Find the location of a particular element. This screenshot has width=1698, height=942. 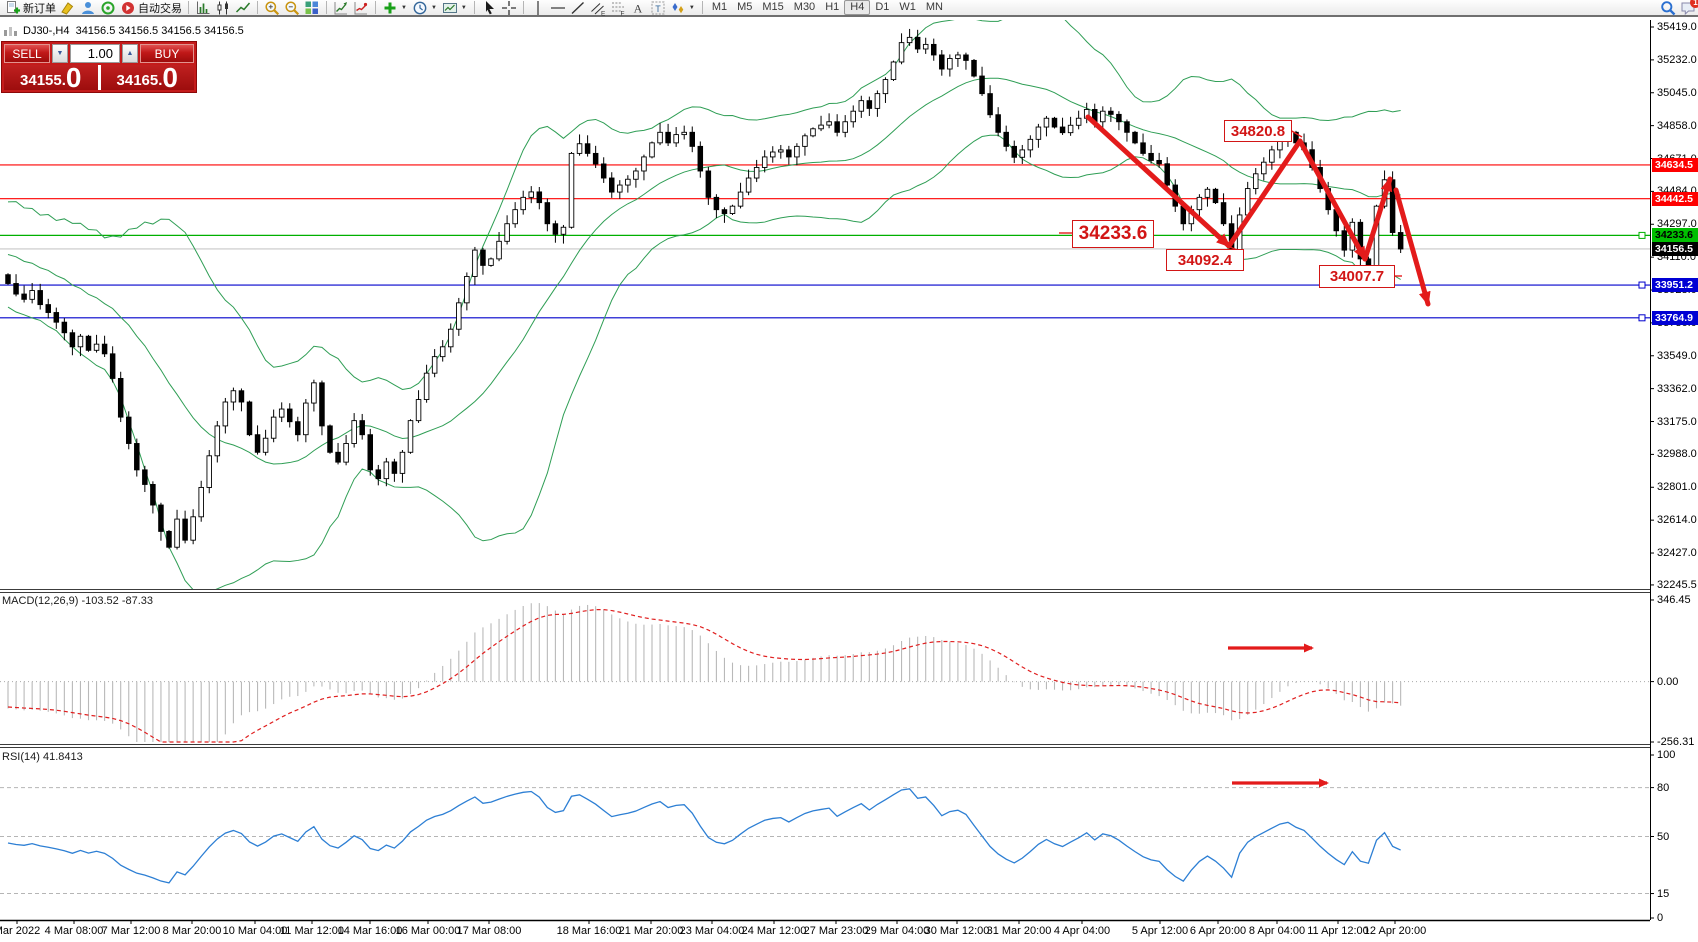

timeframe-button-m1: M1 is located at coordinates (719, 7).